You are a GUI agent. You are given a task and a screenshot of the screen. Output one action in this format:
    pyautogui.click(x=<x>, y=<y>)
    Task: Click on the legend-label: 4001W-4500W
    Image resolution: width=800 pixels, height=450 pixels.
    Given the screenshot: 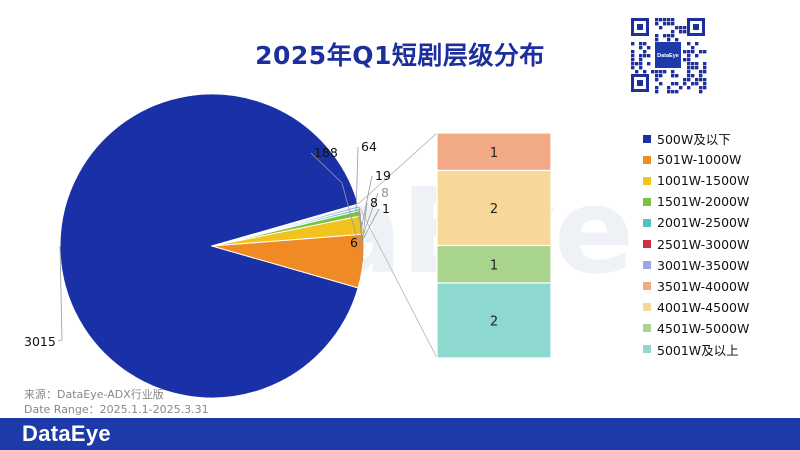 What is the action you would take?
    pyautogui.click(x=703, y=307)
    